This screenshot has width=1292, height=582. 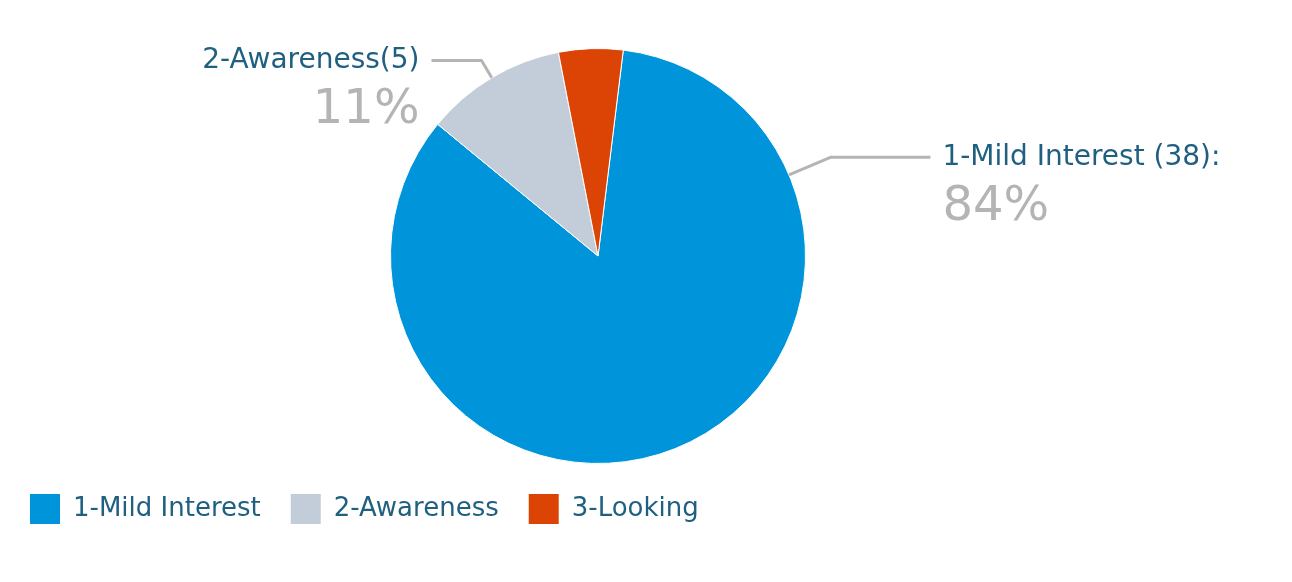 What do you see at coordinates (366, 106) in the screenshot?
I see `data-label: 11%` at bounding box center [366, 106].